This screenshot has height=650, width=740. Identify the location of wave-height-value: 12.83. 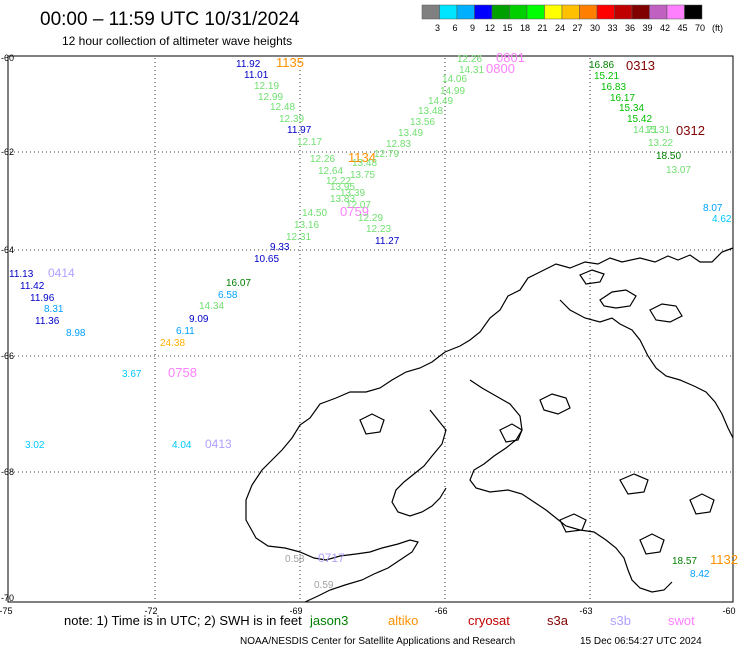
(398, 144).